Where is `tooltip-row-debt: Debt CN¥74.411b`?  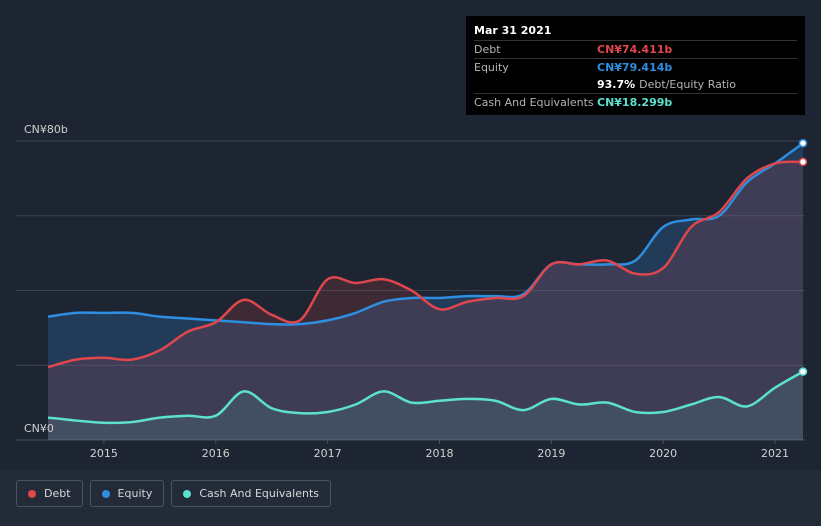 tooltip-row-debt: Debt CN¥74.411b is located at coordinates (635, 49).